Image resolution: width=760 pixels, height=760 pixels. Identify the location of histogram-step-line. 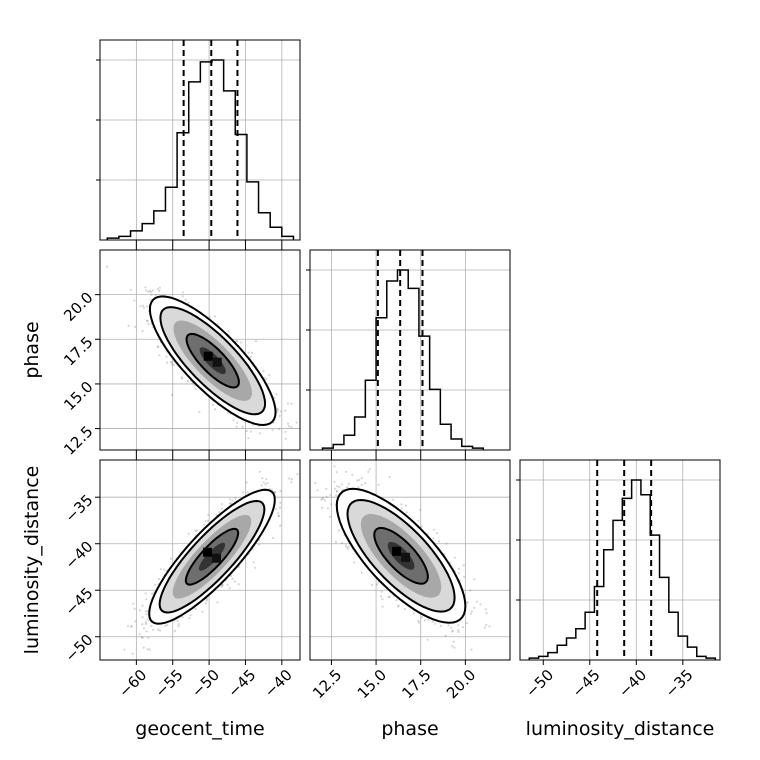
(622, 569).